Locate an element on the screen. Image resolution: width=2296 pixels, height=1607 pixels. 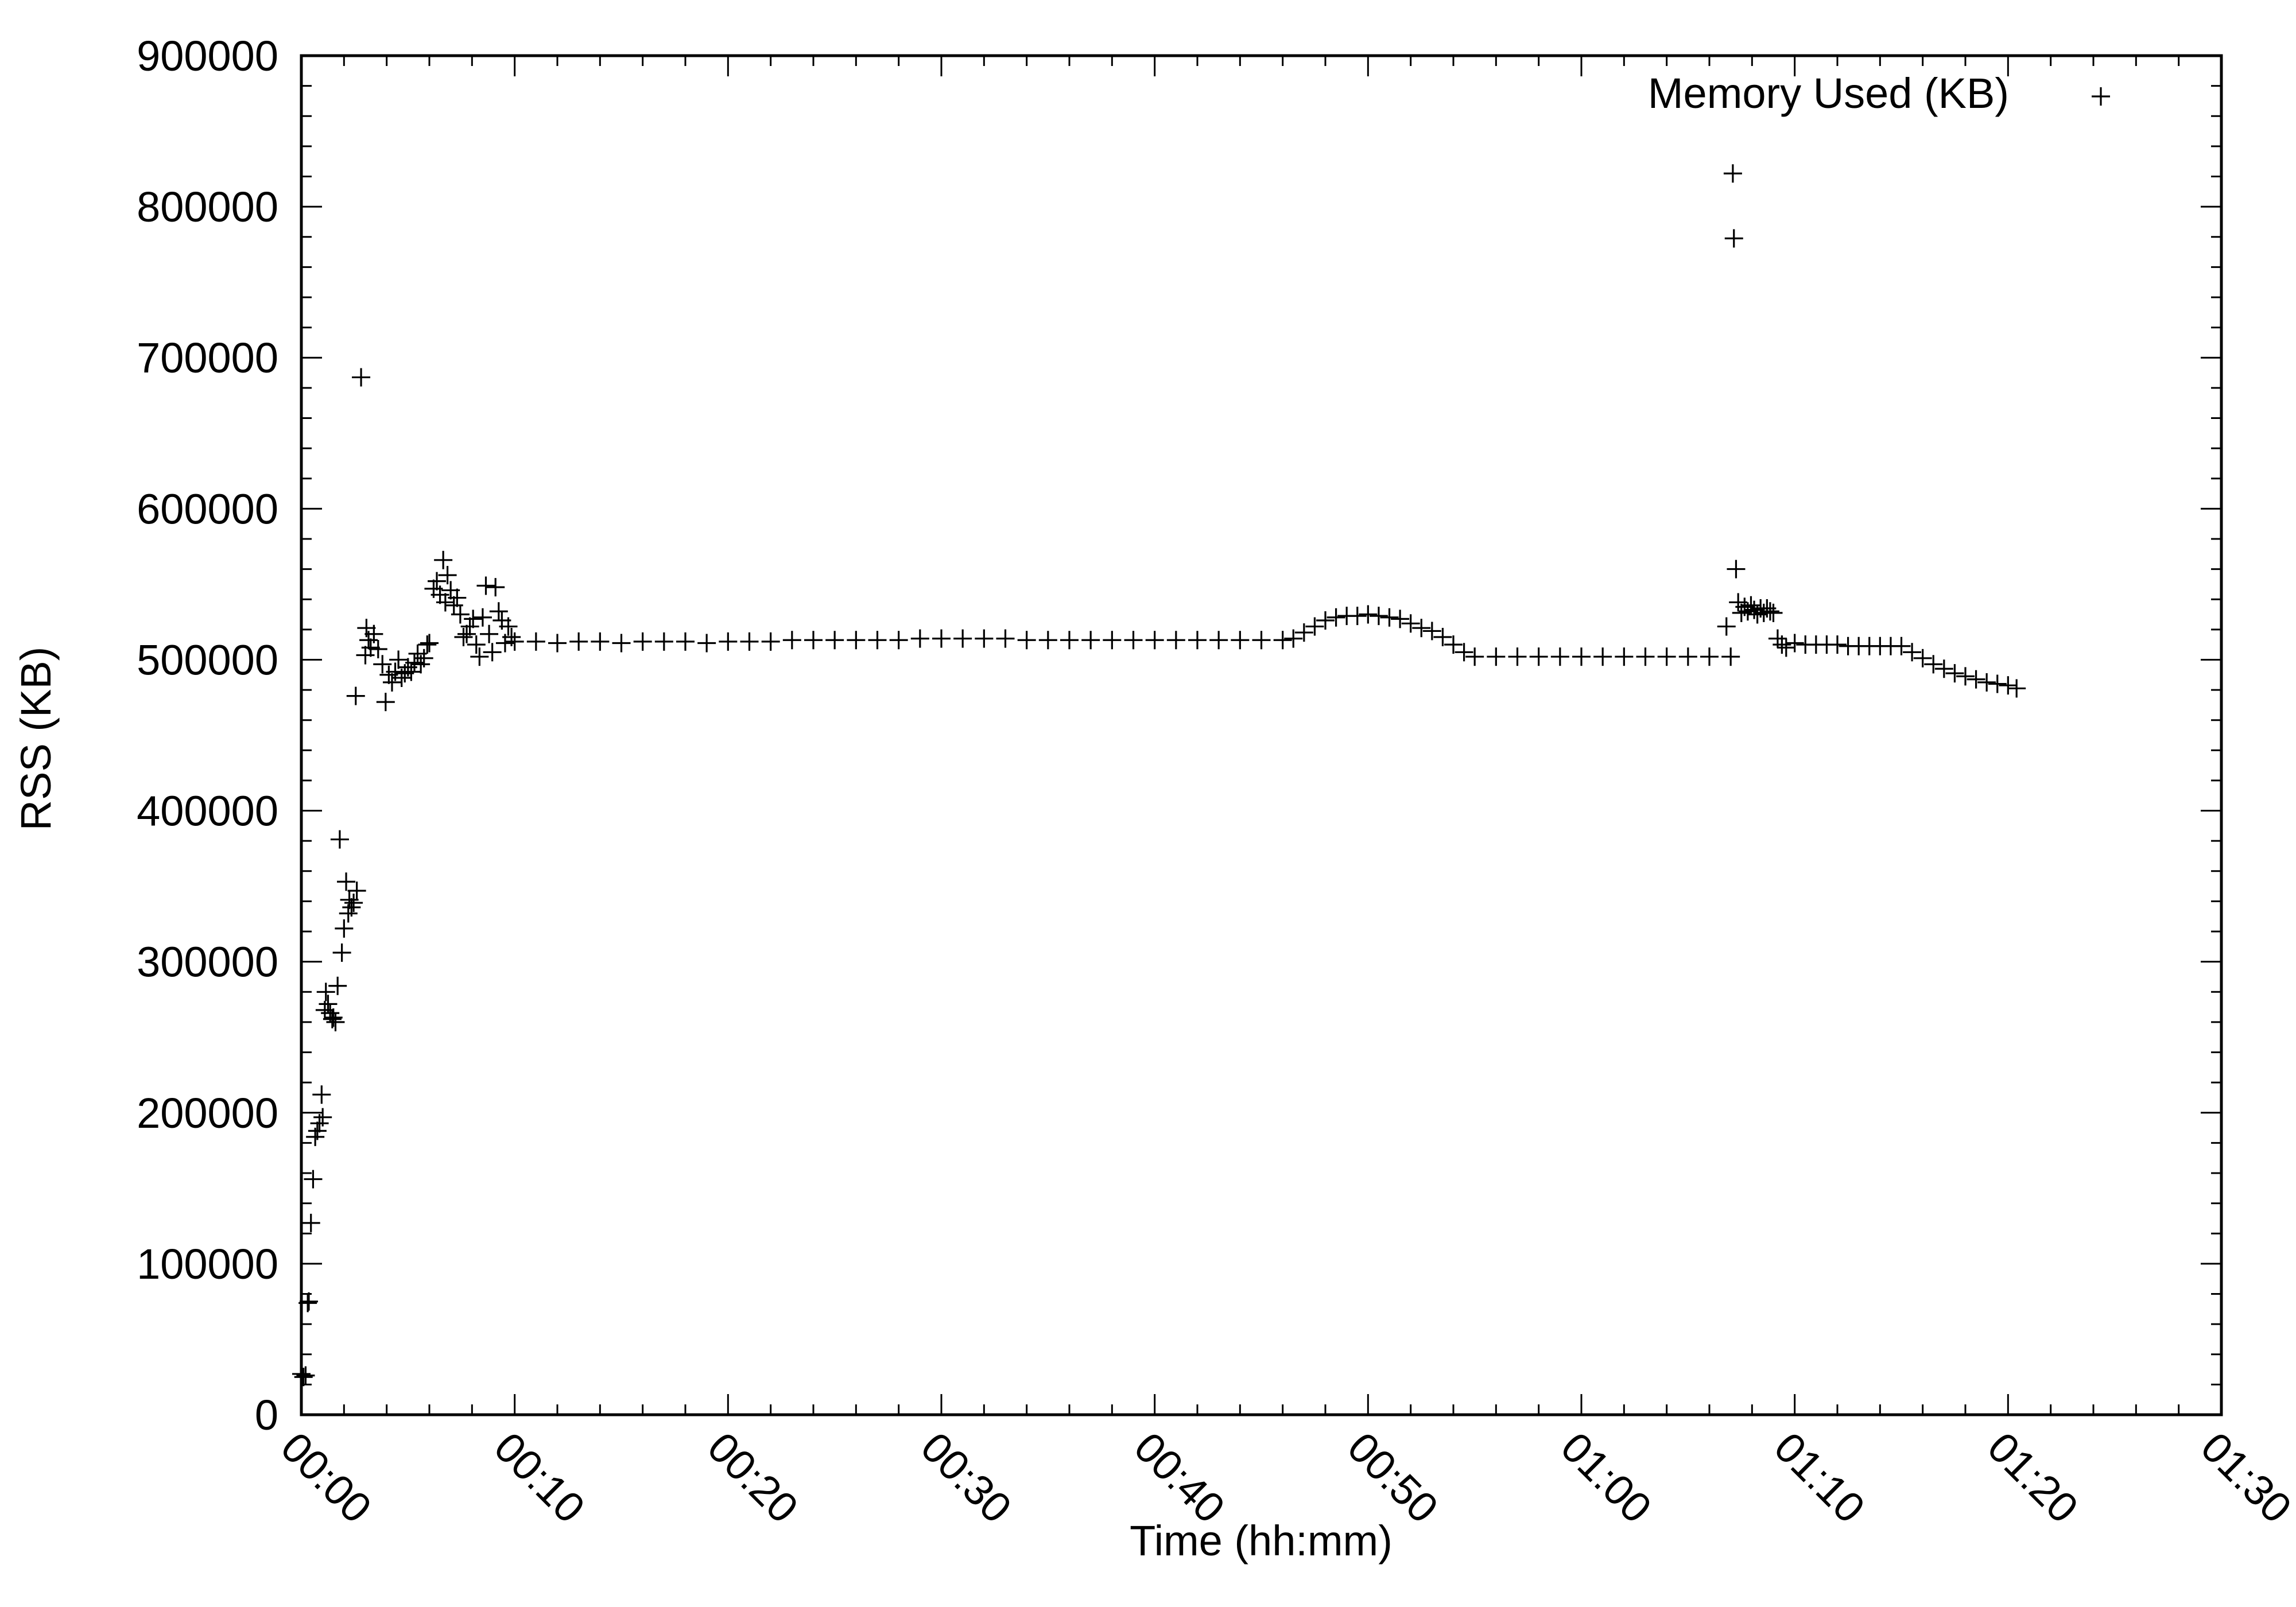
y-tick-label: 900000 is located at coordinates (207, 56).